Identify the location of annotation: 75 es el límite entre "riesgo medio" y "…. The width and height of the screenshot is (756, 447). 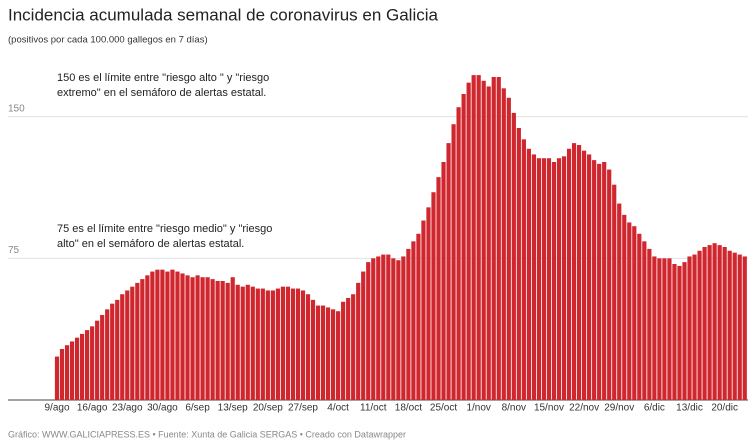
(164, 229).